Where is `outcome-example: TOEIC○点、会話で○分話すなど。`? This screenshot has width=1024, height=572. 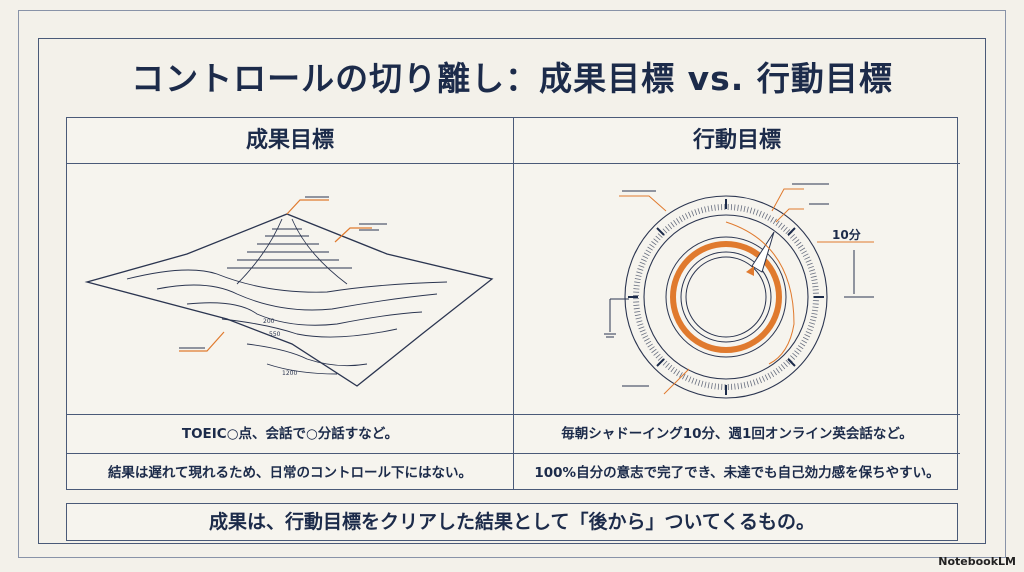 outcome-example: TOEIC○点、会話で○分話すなど。 is located at coordinates (290, 434).